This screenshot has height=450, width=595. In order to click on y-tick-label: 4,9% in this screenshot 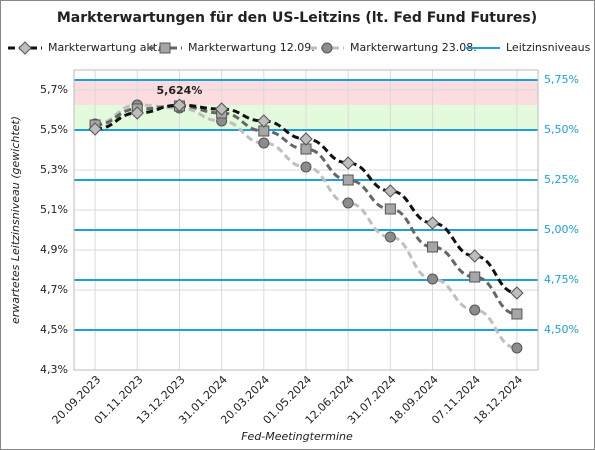, I will do `click(54, 249)`.